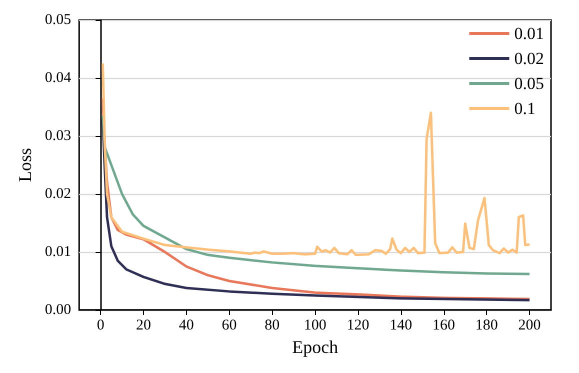  I want to click on legend-label: 0.01, so click(529, 33).